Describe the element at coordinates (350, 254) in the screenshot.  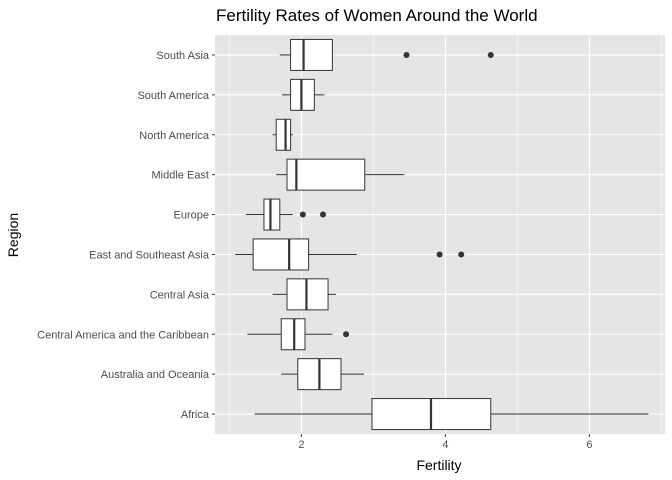
I see `box-east-and-southeast-asia` at that location.